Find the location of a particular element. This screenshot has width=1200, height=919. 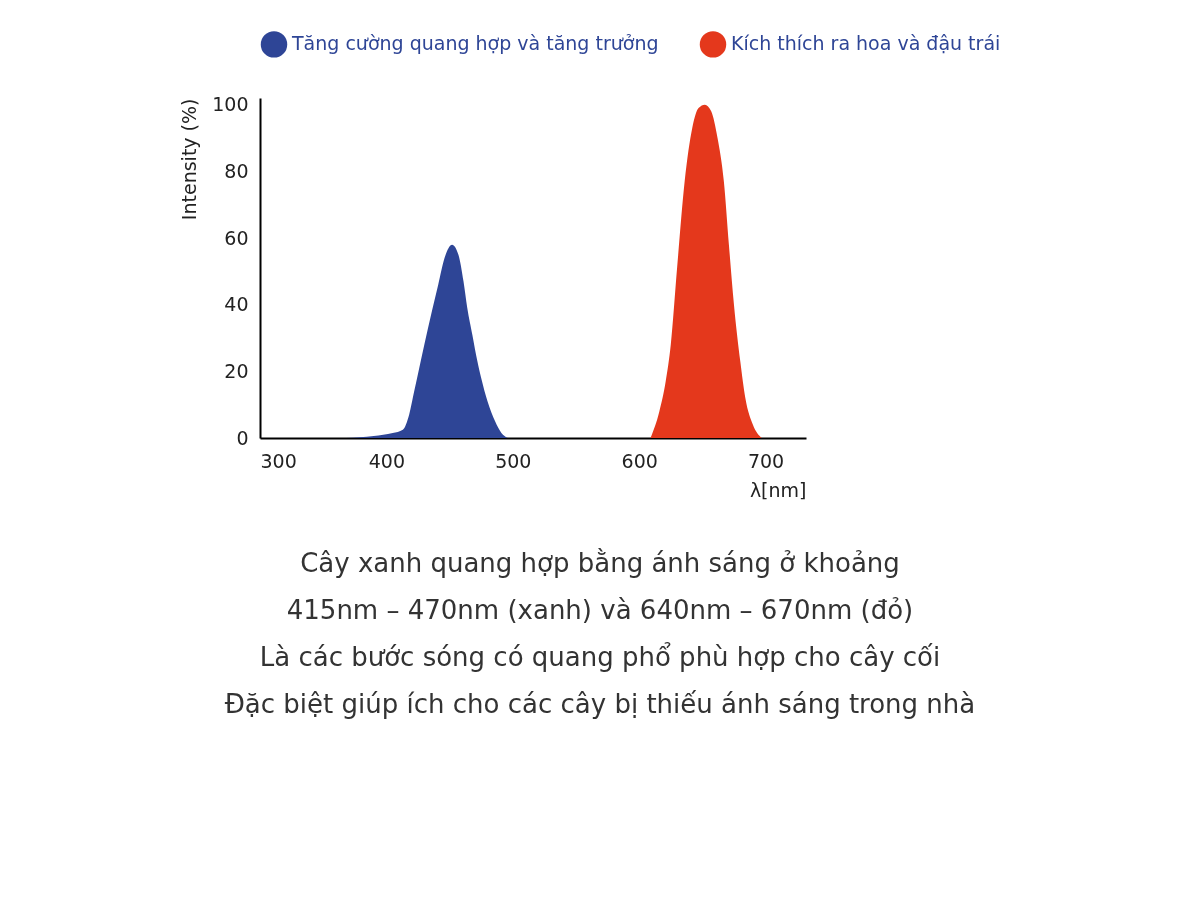

y-axis-title: Intensity (%) is located at coordinates (188, 159).